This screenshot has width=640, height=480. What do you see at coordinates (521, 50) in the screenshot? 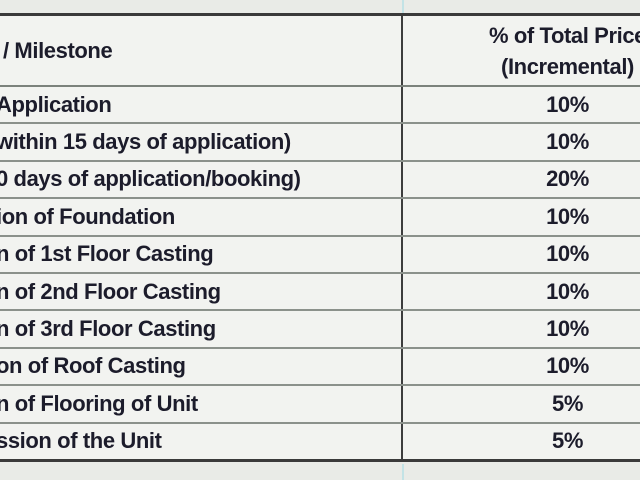
I see `percent-column-header: % of Total Price (Incremental)` at bounding box center [521, 50].